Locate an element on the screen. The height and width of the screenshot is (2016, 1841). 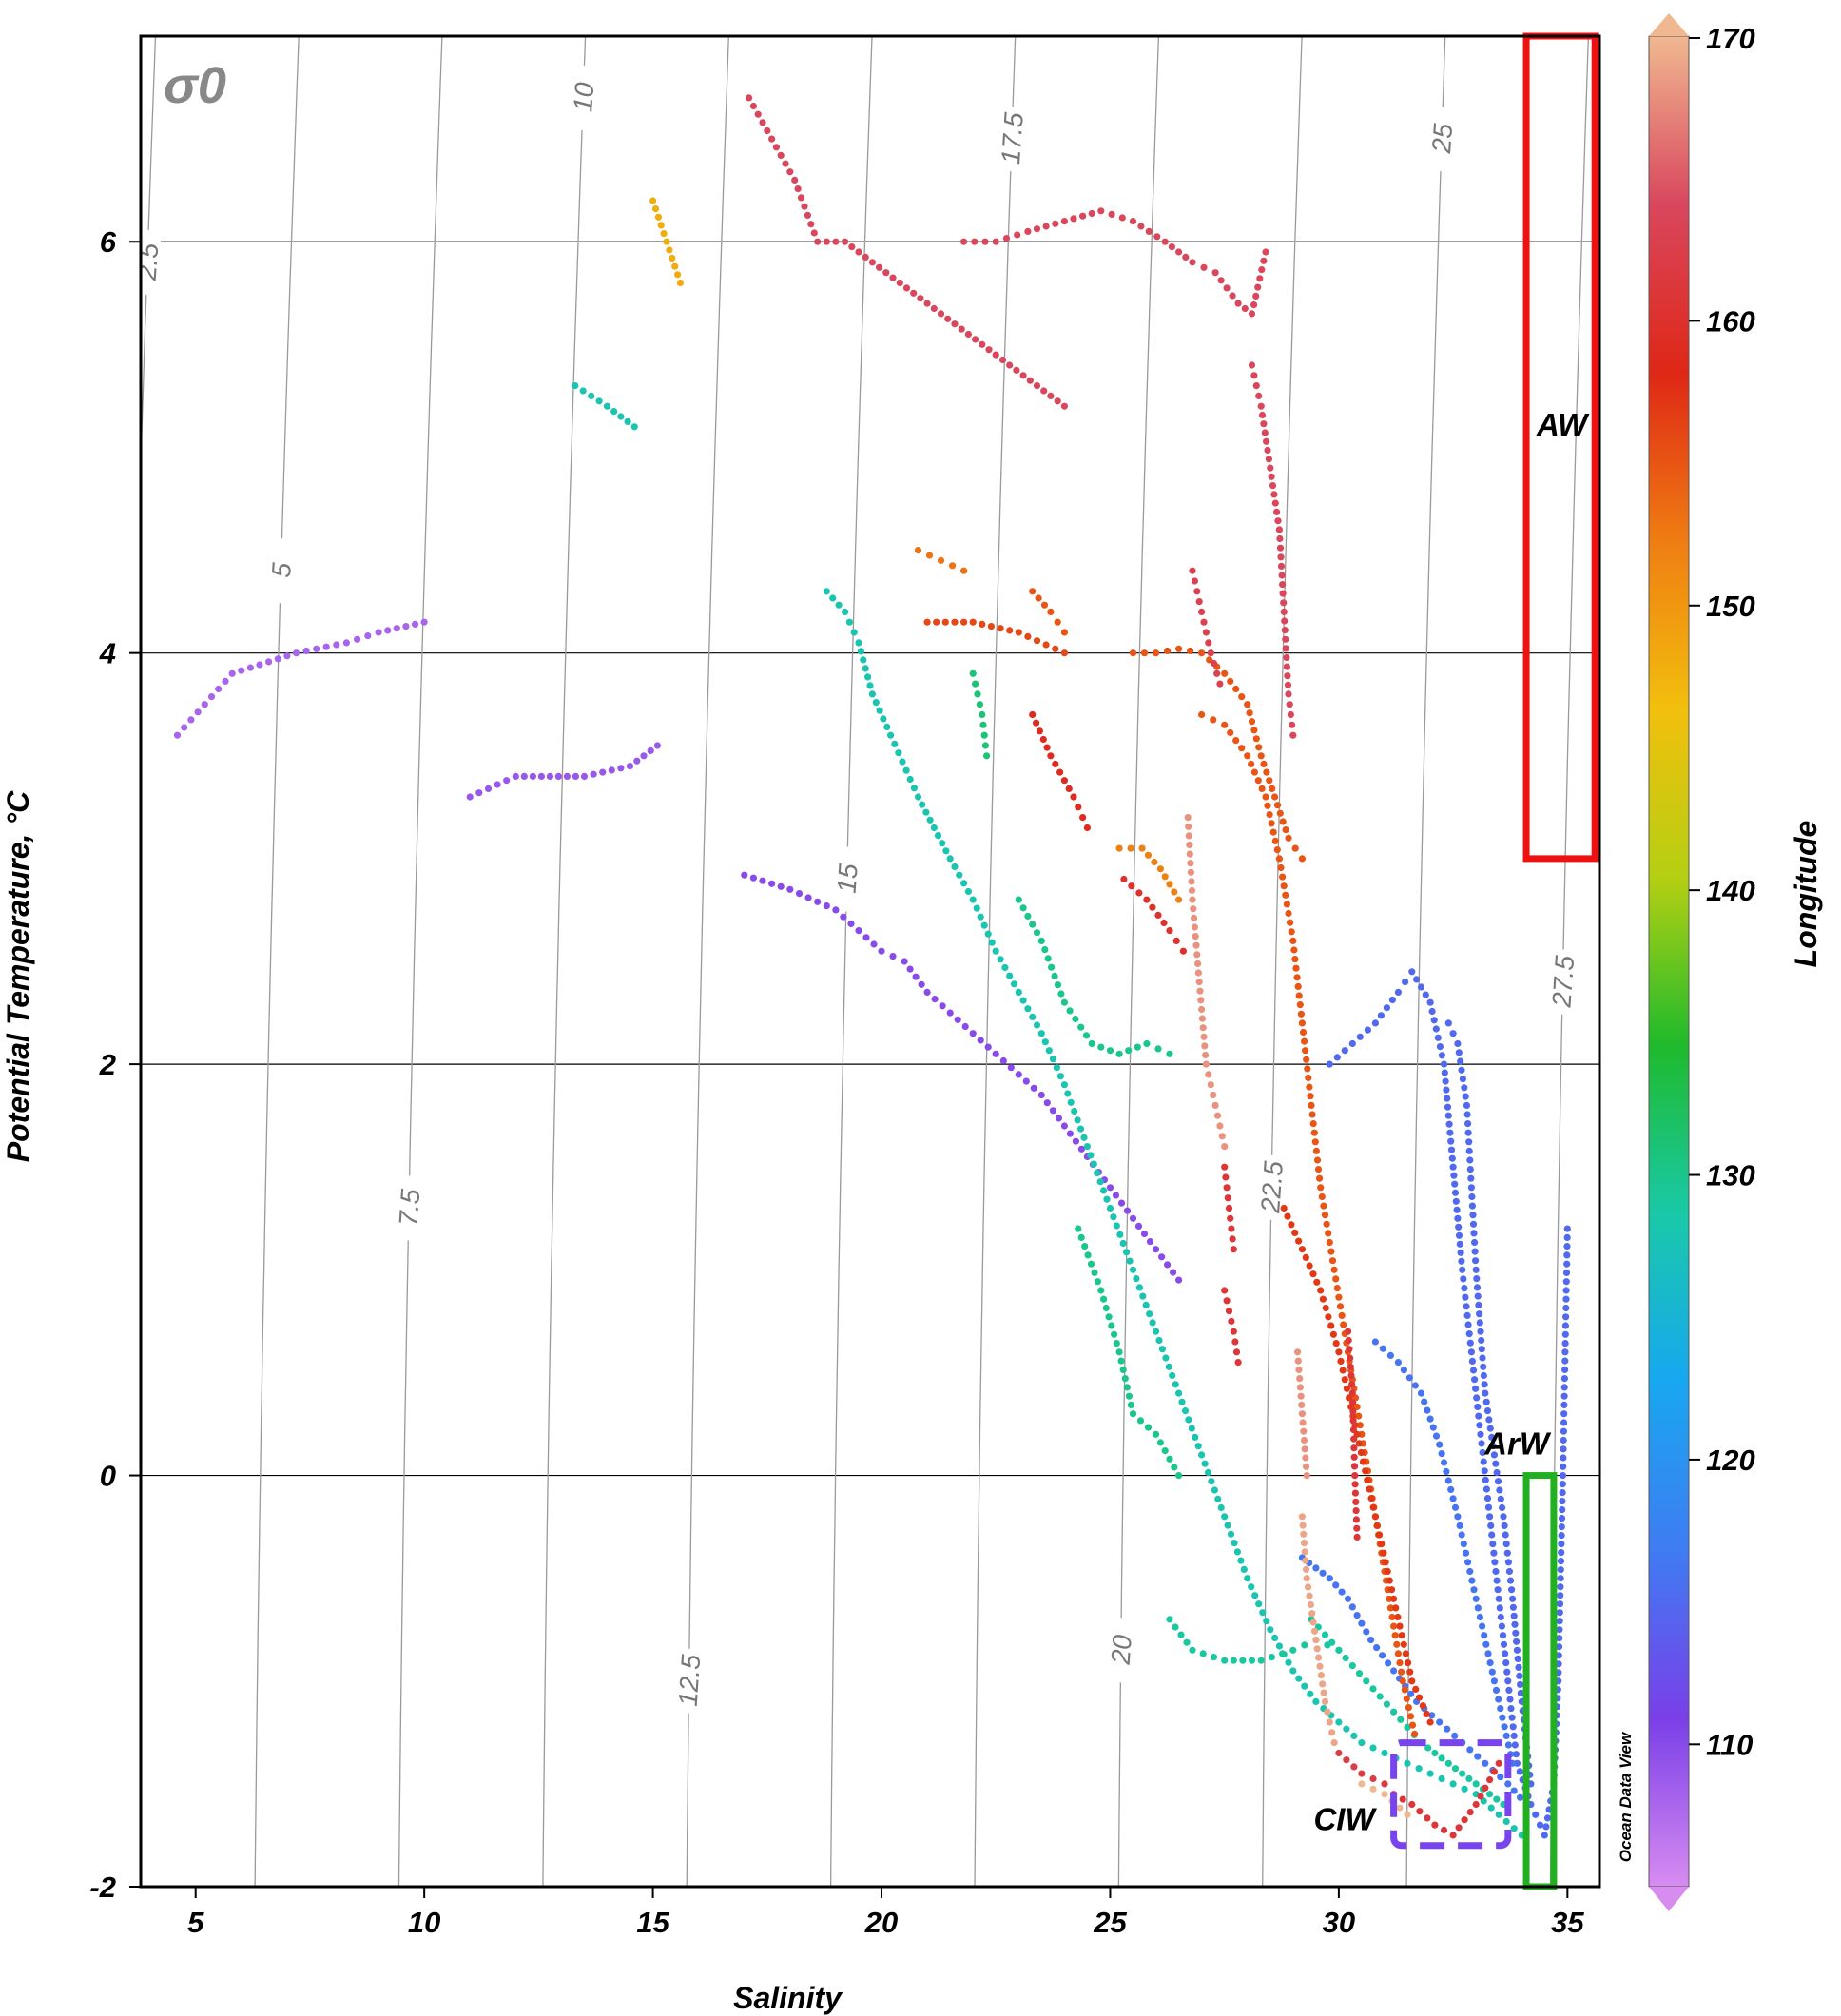
region-box-ciw is located at coordinates (1451, 1794).